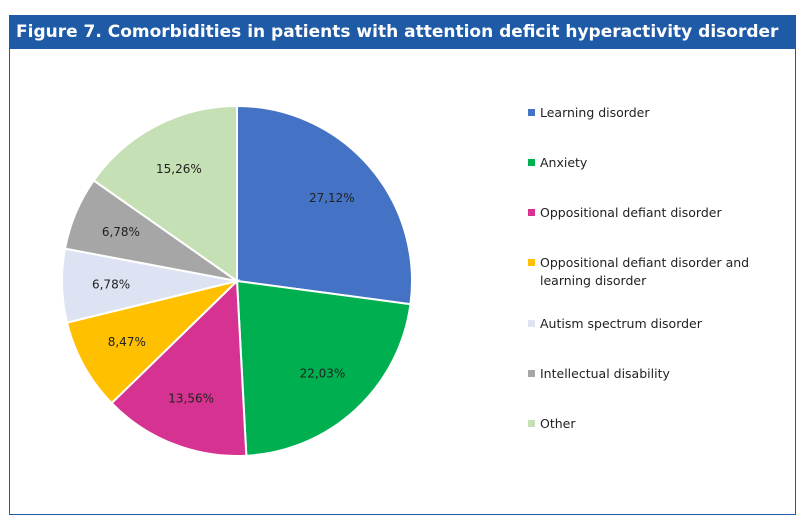 This screenshot has height=532, width=807. I want to click on legend-label: Other, so click(558, 423).